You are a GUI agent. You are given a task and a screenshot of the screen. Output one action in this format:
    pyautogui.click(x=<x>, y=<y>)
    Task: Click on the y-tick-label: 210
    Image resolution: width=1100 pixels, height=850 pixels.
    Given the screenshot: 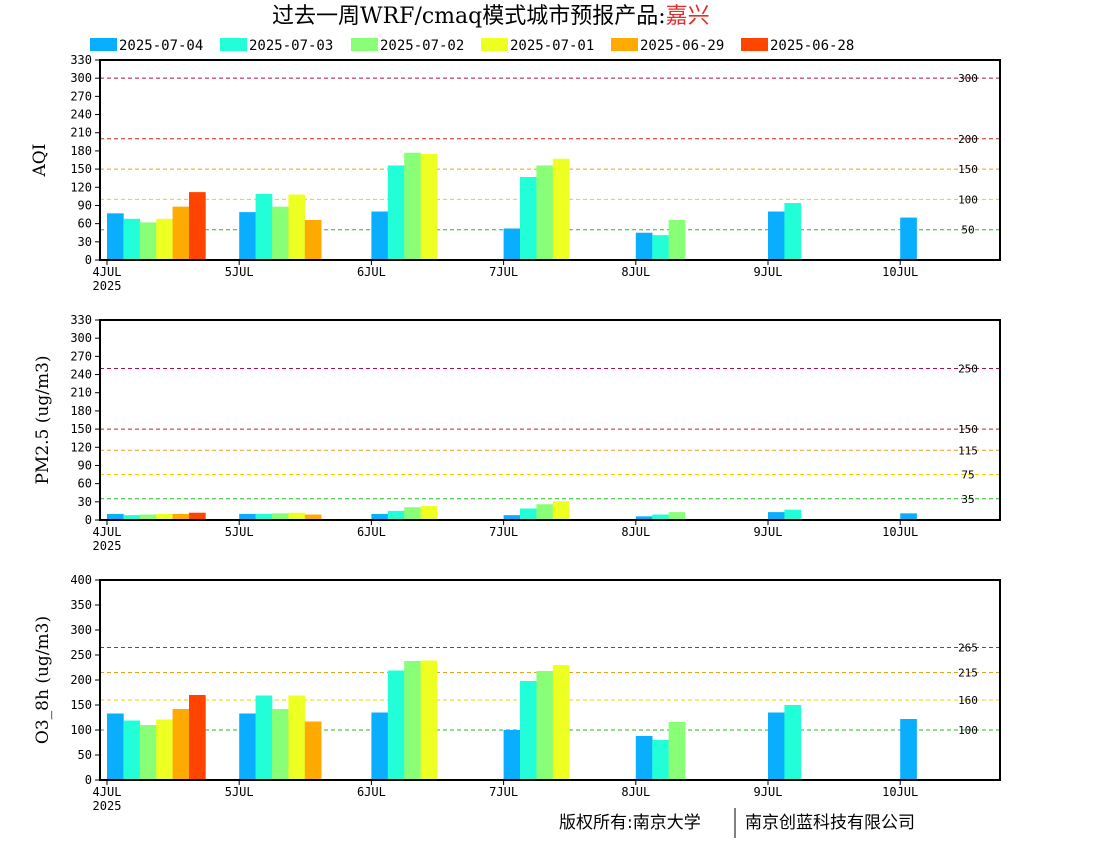 What is the action you would take?
    pyautogui.click(x=81, y=133)
    